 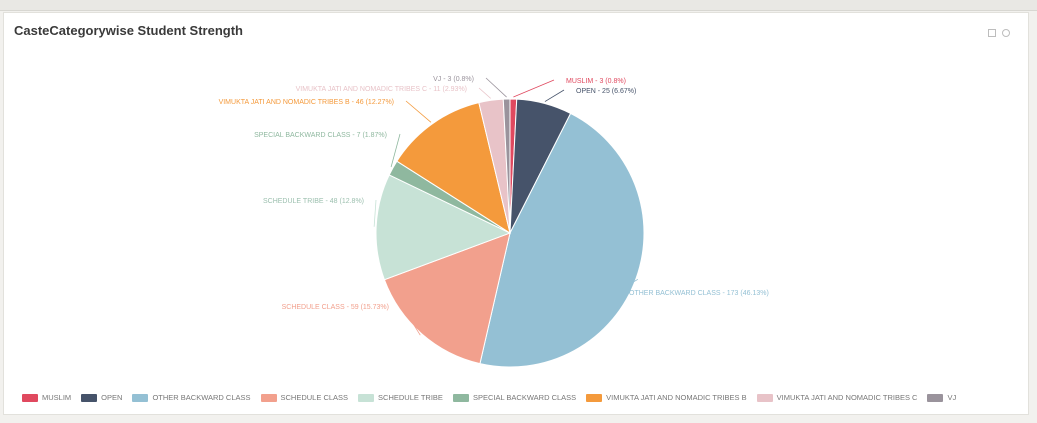 What do you see at coordinates (699, 293) in the screenshot?
I see `slice-data-label: OTHER BACKWARD CLASS - 173 (46.13%)` at bounding box center [699, 293].